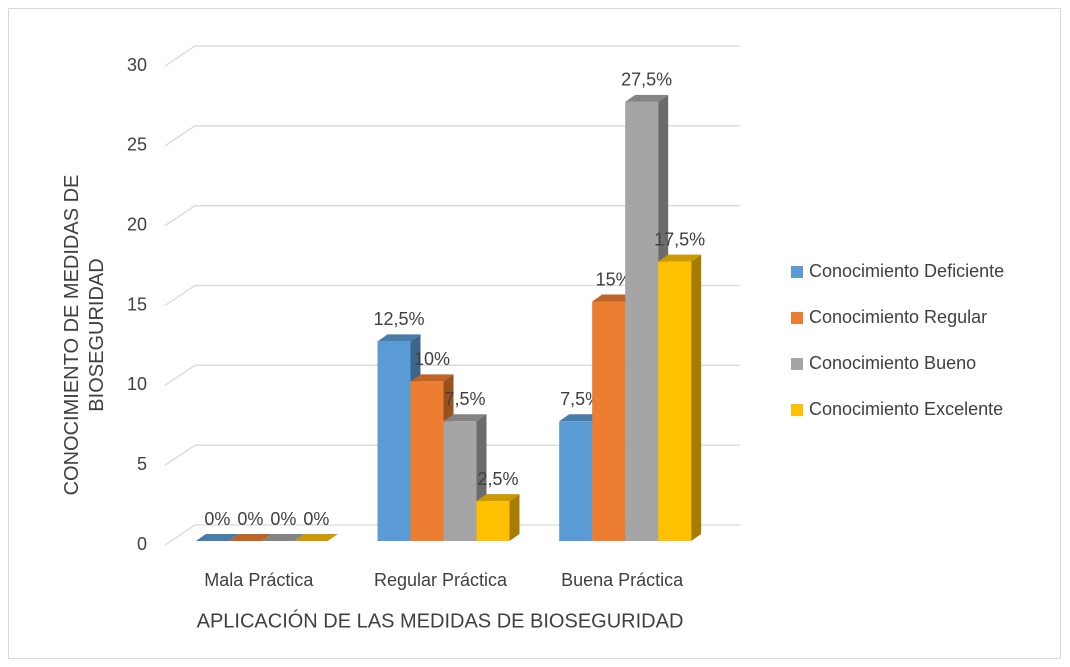 The height and width of the screenshot is (667, 1070). Describe the element at coordinates (432, 359) in the screenshot. I see `data-label: 10%` at that location.